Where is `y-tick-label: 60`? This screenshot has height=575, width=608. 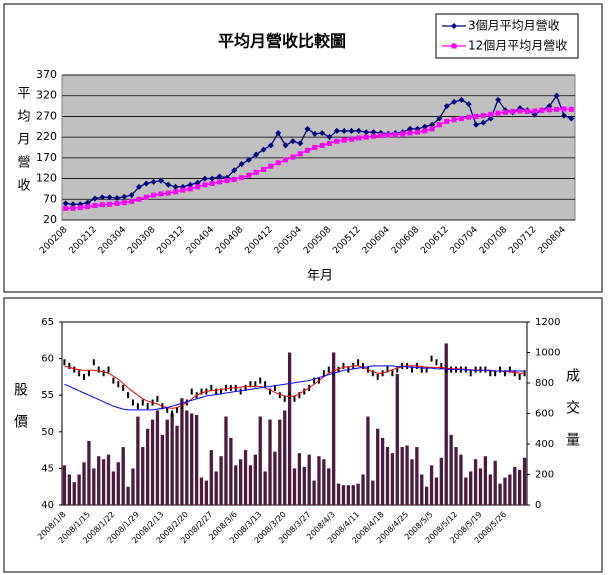 y-tick-label: 60 is located at coordinates (47, 359).